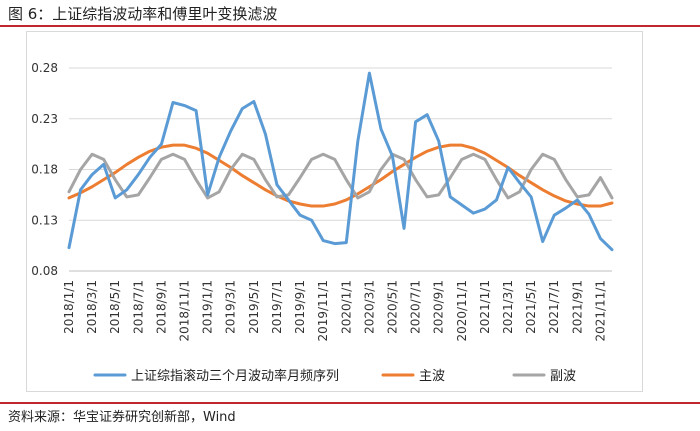 This screenshot has width=700, height=431. I want to click on y-tick-label: 0.28, so click(44, 68).